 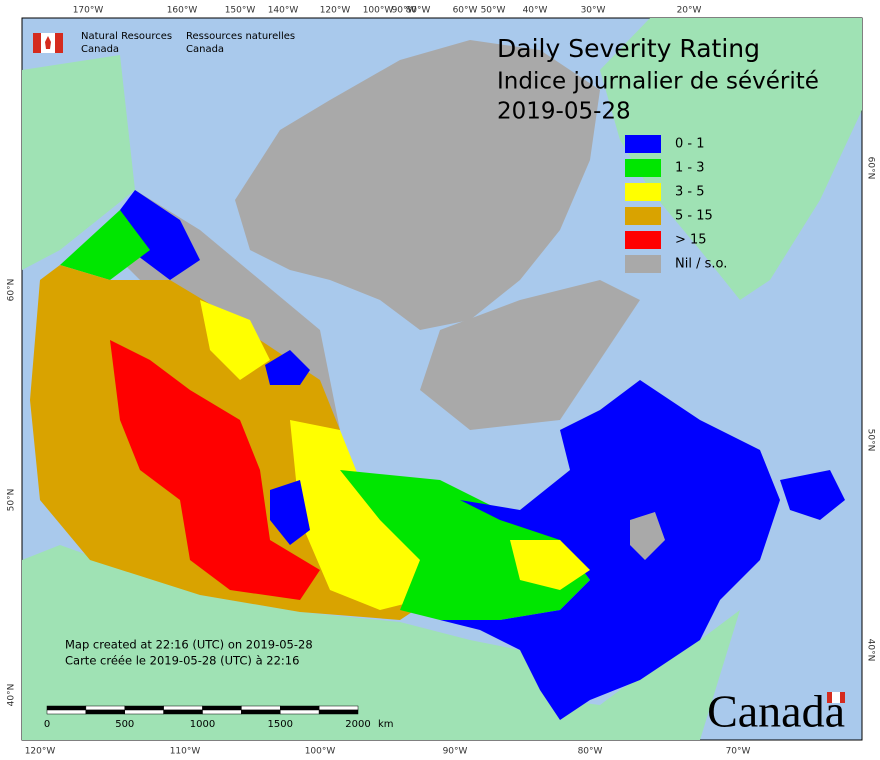 What do you see at coordinates (378, 11) in the screenshot?
I see `graticule-top: 100°W` at bounding box center [378, 11].